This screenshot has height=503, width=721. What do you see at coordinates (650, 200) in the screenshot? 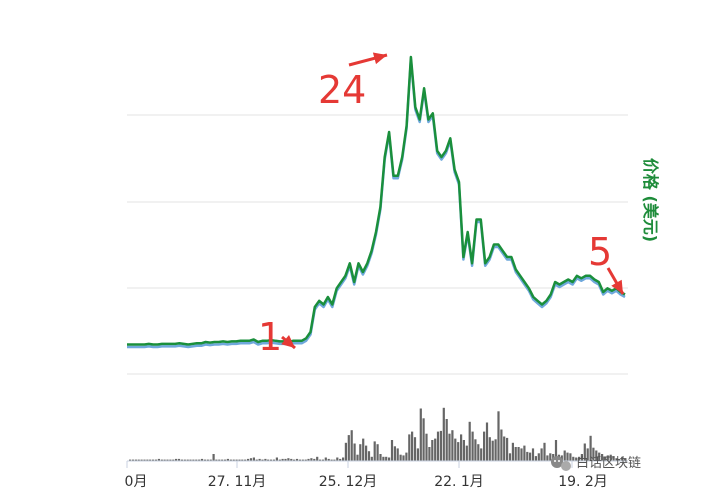
I see `y-axis-title: 价格 (美元)` at bounding box center [650, 200].